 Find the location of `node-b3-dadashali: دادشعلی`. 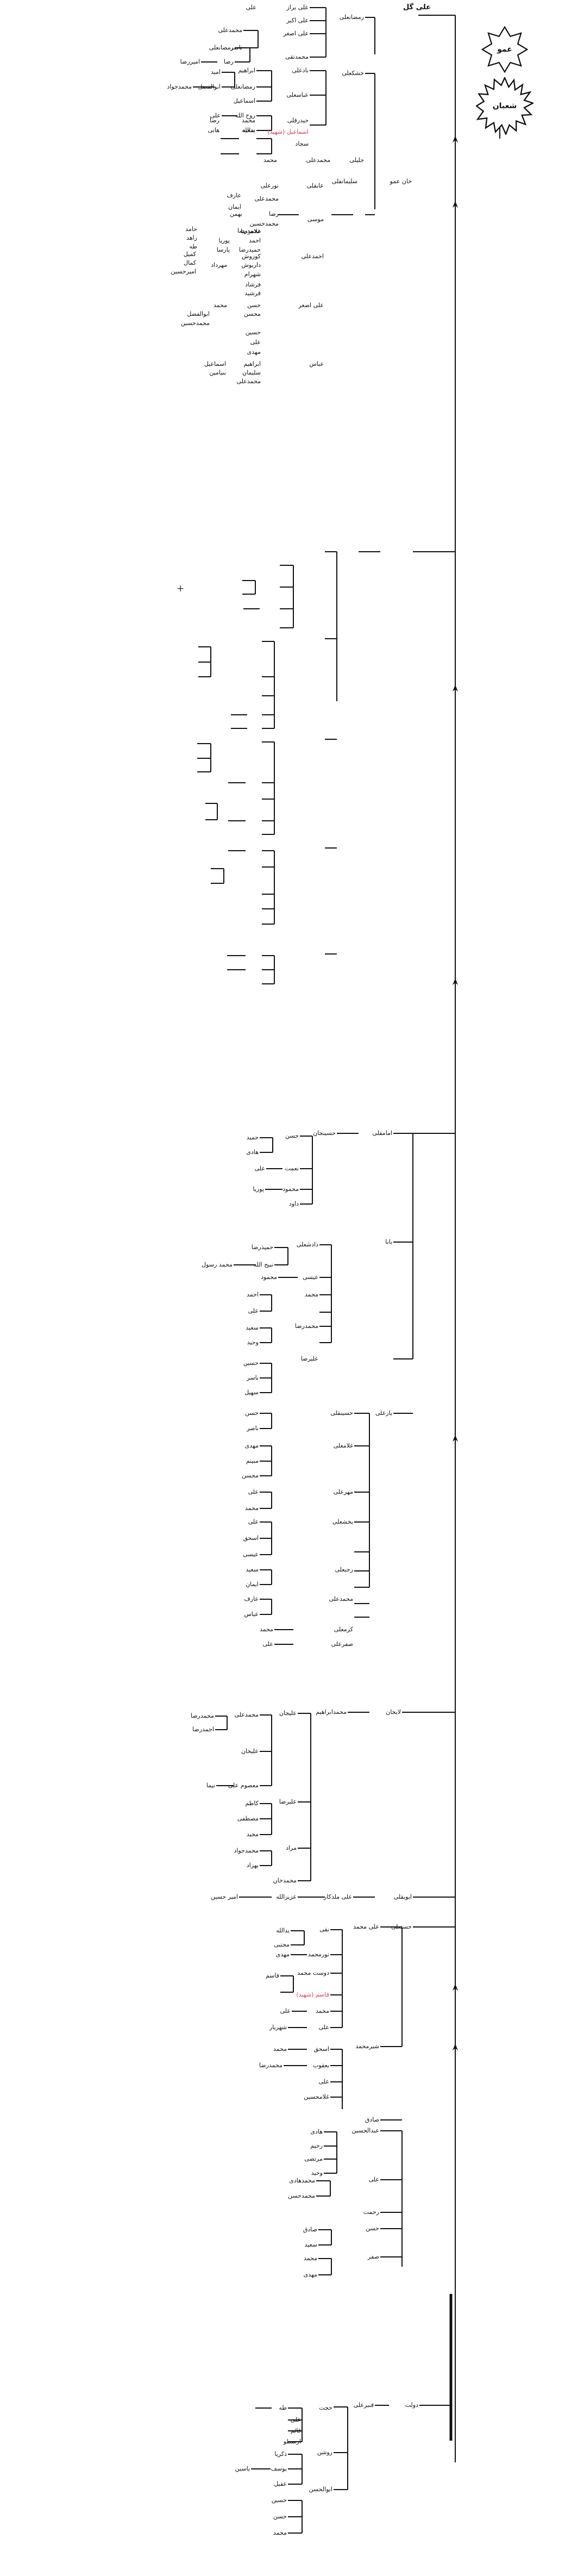

node-b3-dadashali: دادشعلی is located at coordinates (307, 1244).